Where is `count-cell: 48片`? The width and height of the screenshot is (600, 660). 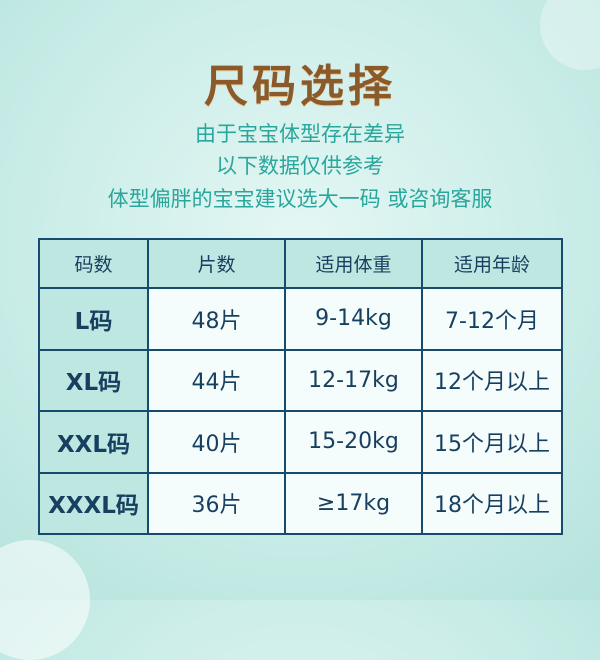
count-cell: 48片 is located at coordinates (216, 319).